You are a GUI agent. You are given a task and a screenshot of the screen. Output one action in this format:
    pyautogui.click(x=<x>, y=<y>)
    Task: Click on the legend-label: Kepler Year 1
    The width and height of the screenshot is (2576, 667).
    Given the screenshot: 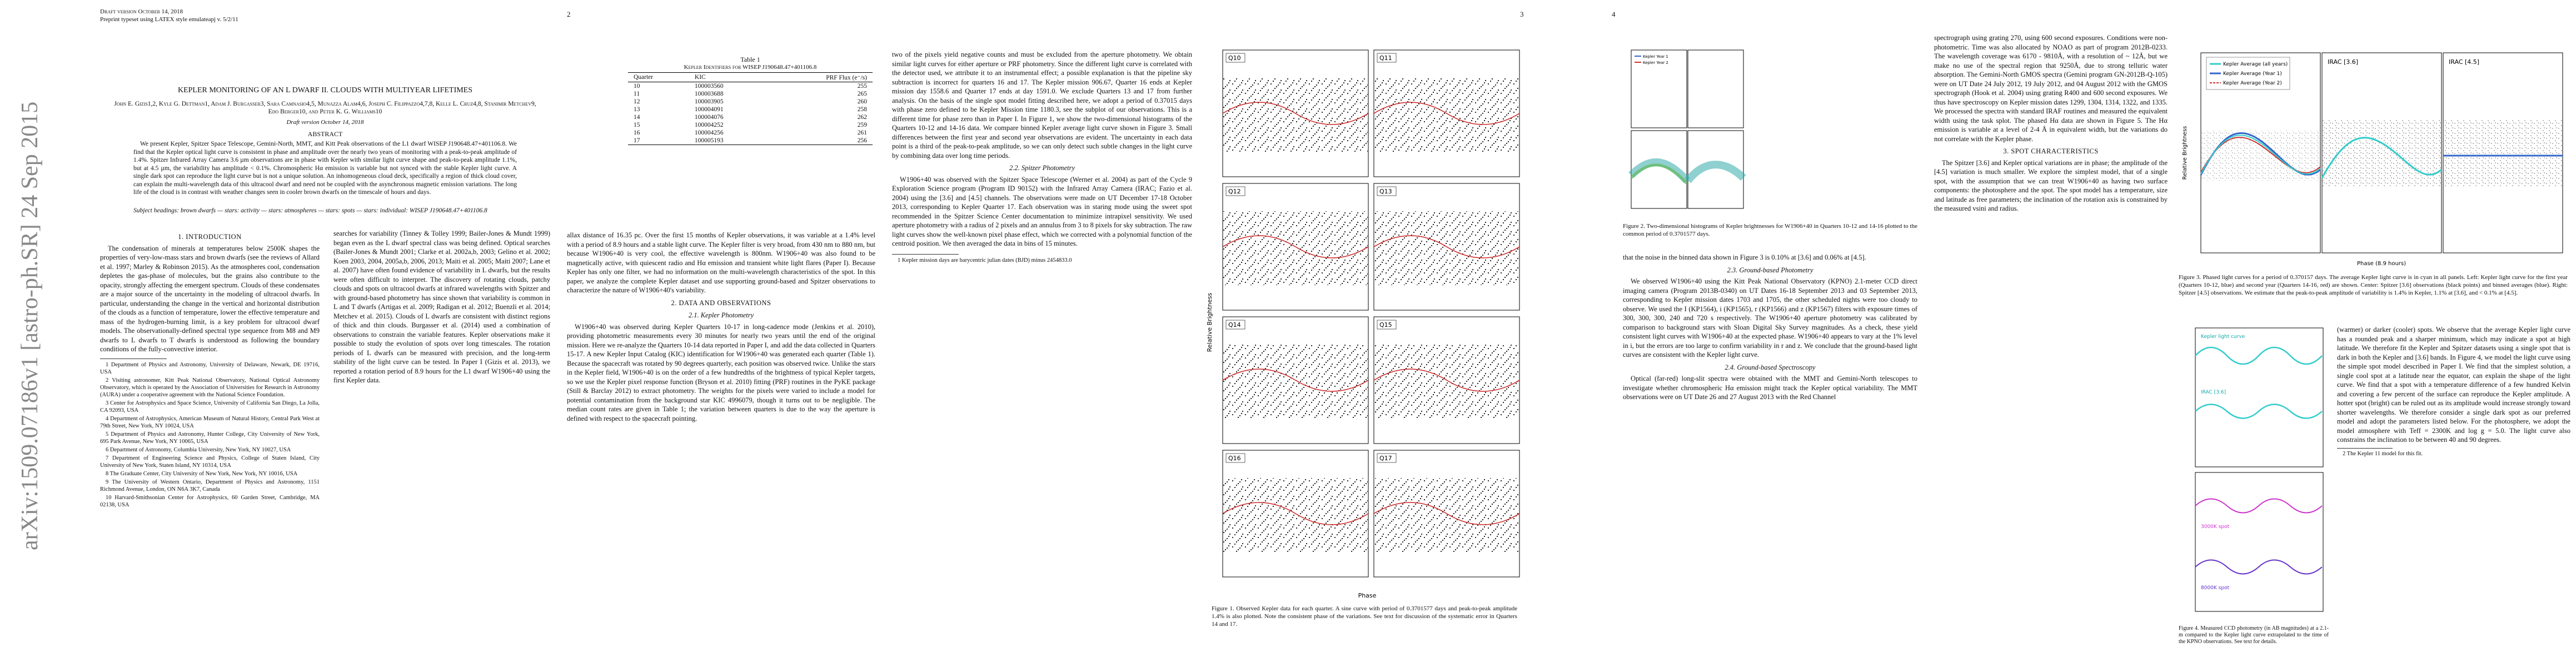 What is the action you would take?
    pyautogui.click(x=1655, y=56)
    